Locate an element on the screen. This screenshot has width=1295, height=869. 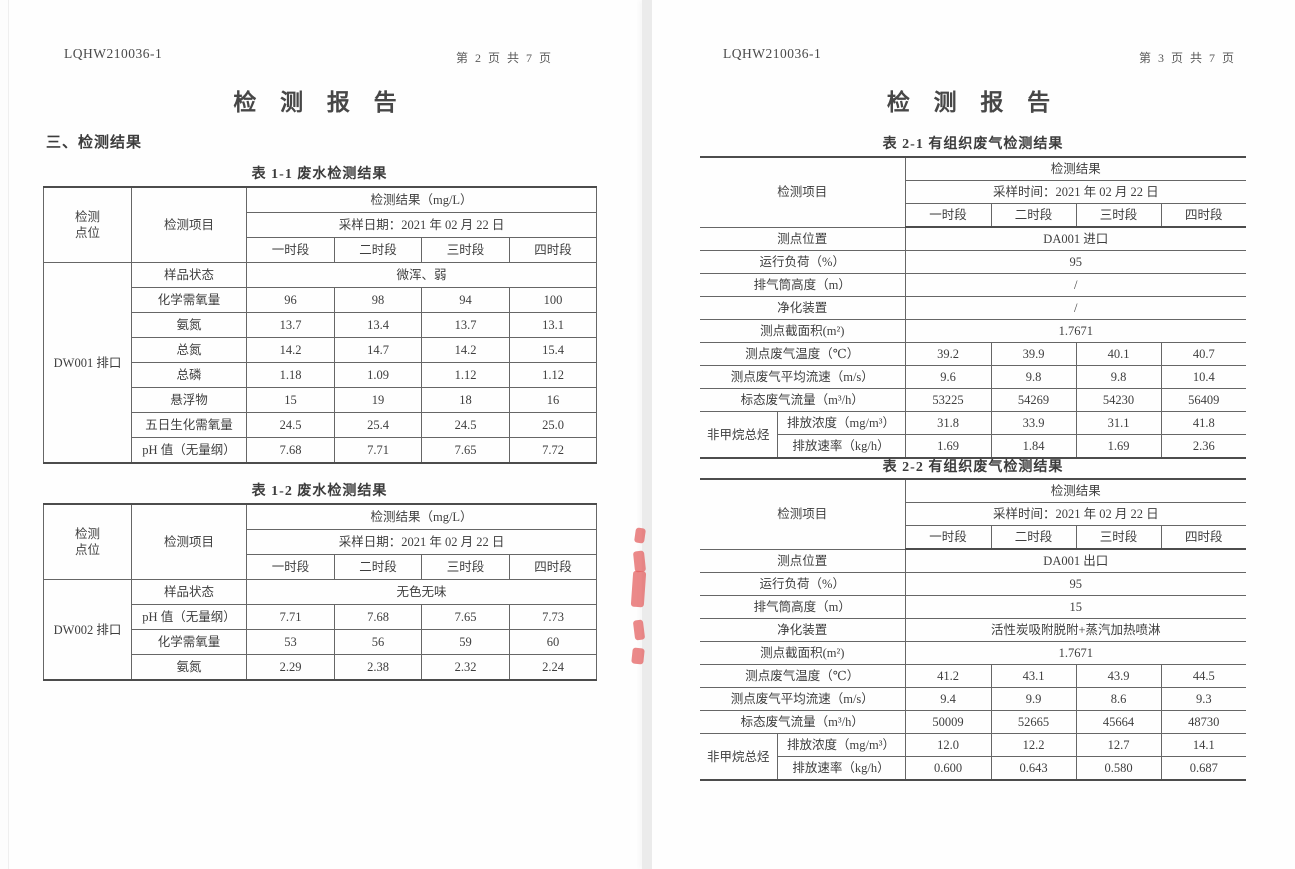
row-header: 样品状态 is located at coordinates (189, 592).